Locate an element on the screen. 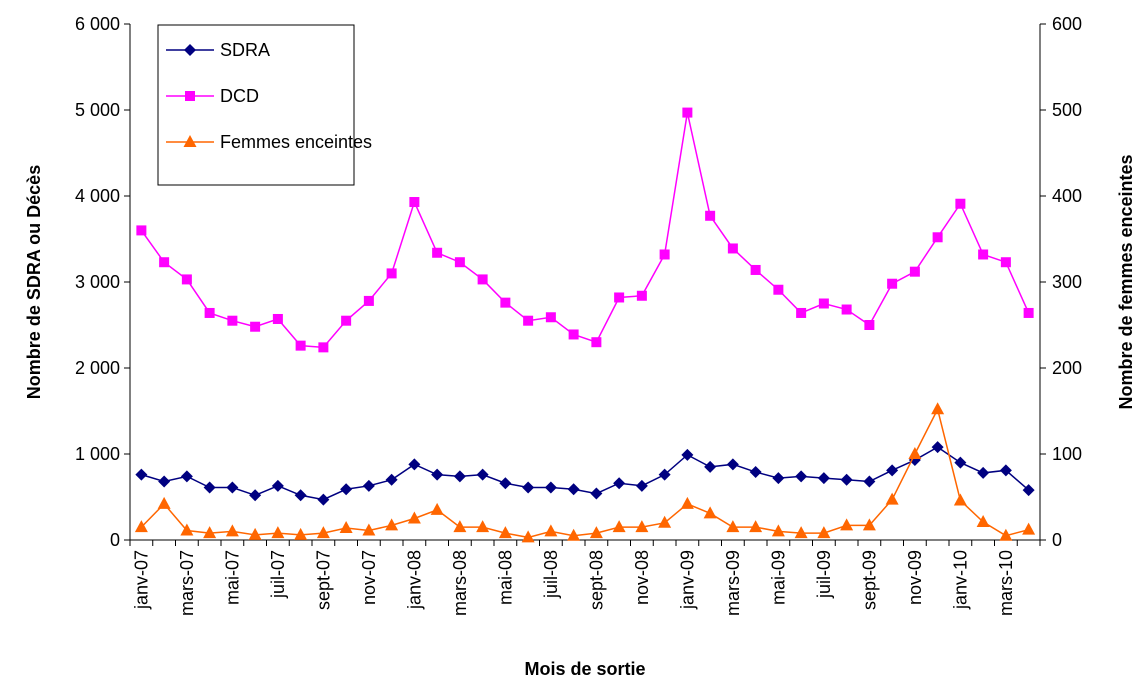  legend-label: SDRA is located at coordinates (245, 50).